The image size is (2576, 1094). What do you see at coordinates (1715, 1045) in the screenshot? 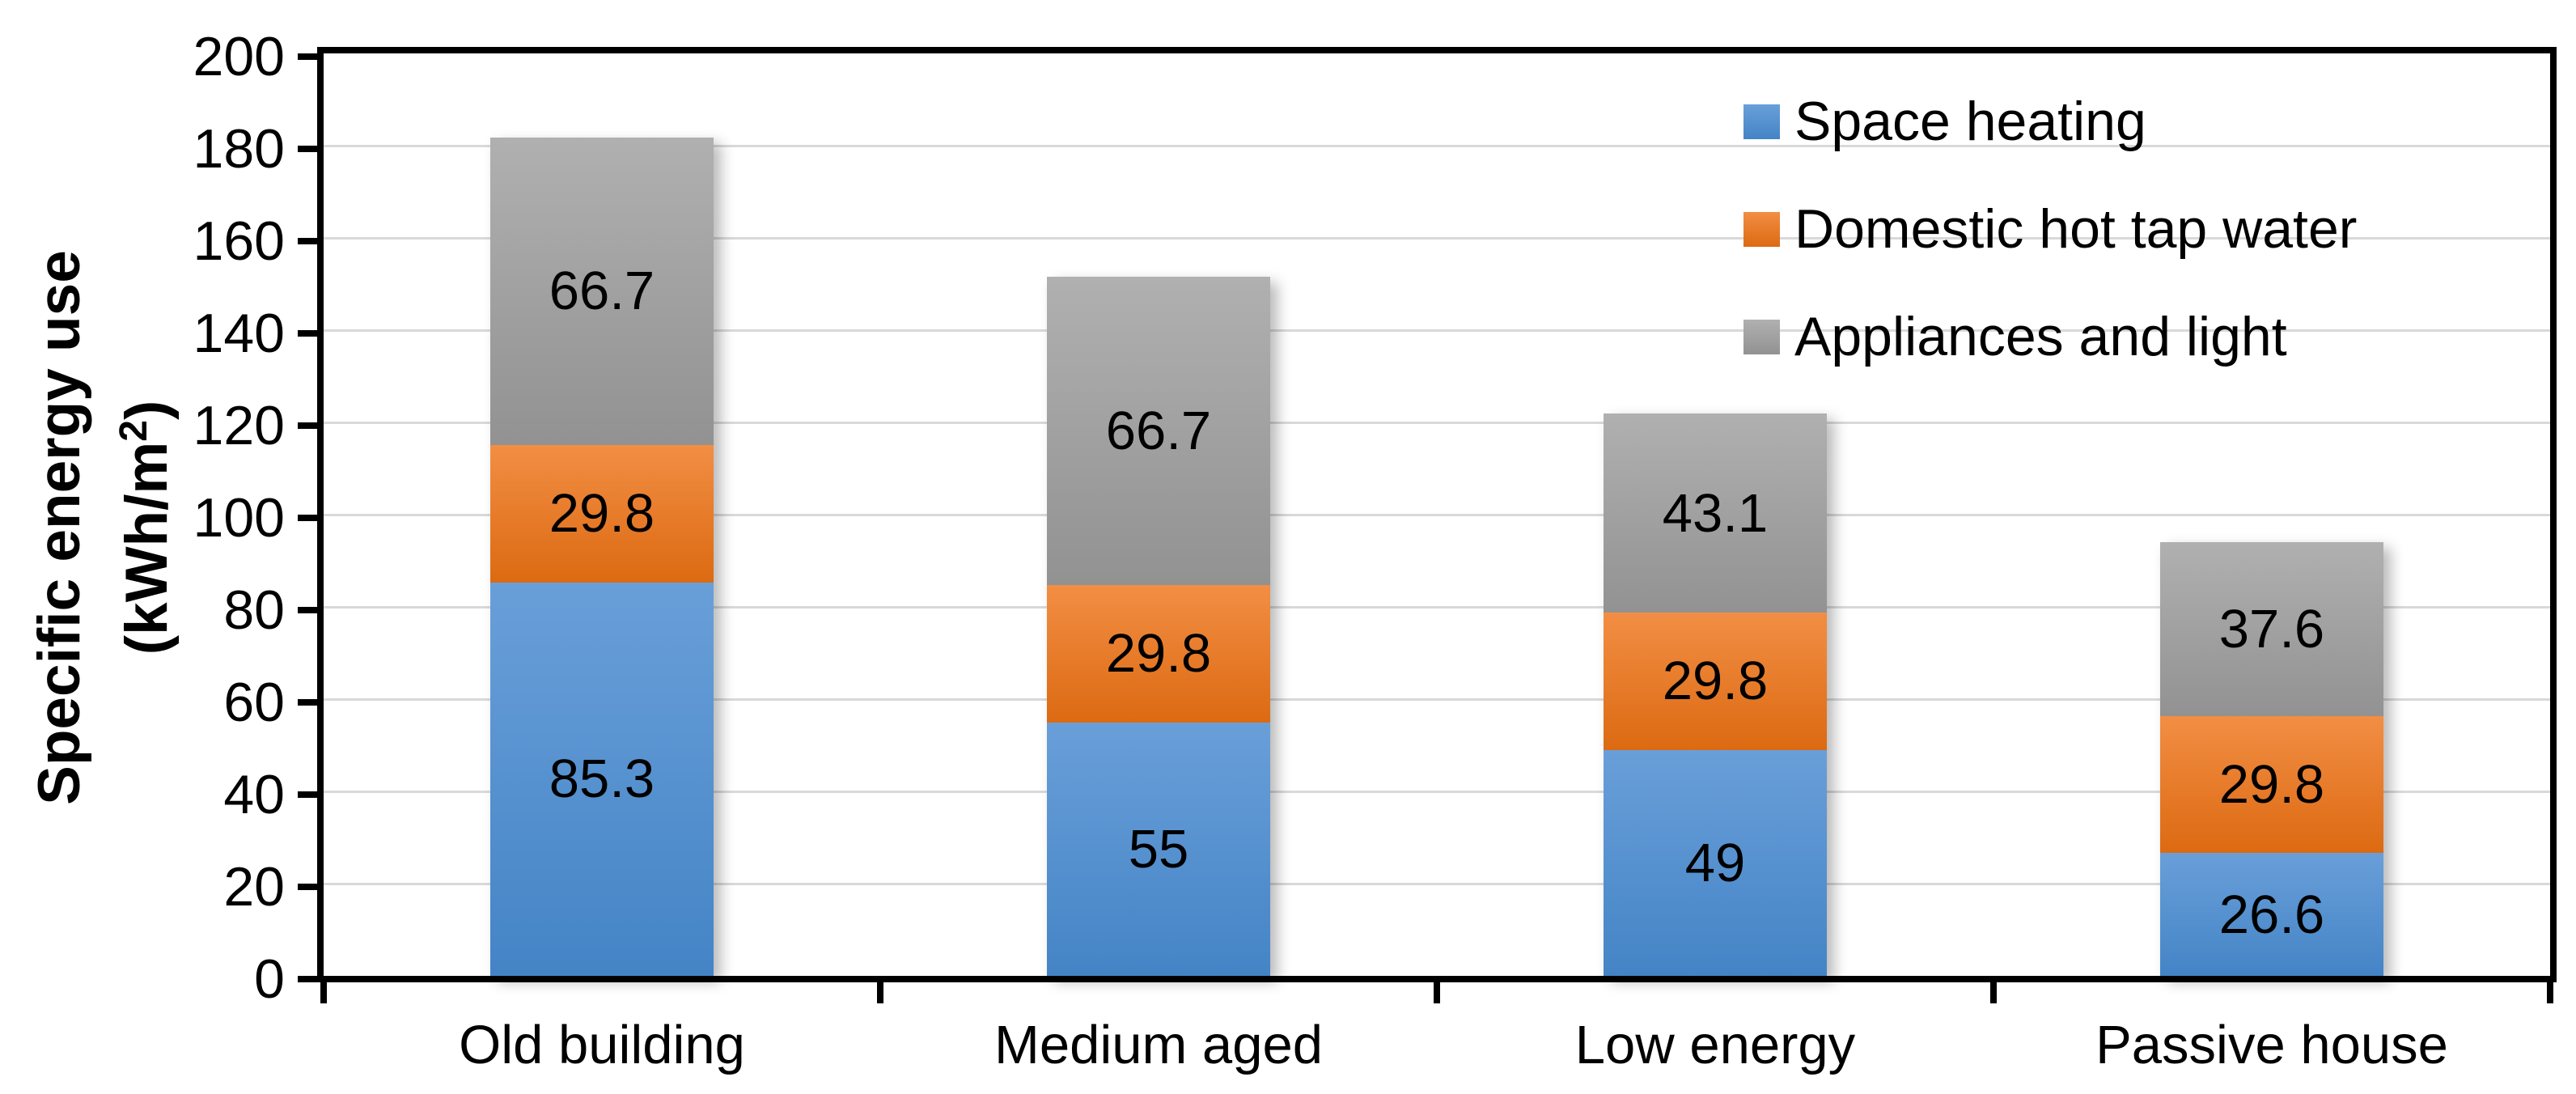
I see `x-axis-label-low-energy: Low energy` at bounding box center [1715, 1045].